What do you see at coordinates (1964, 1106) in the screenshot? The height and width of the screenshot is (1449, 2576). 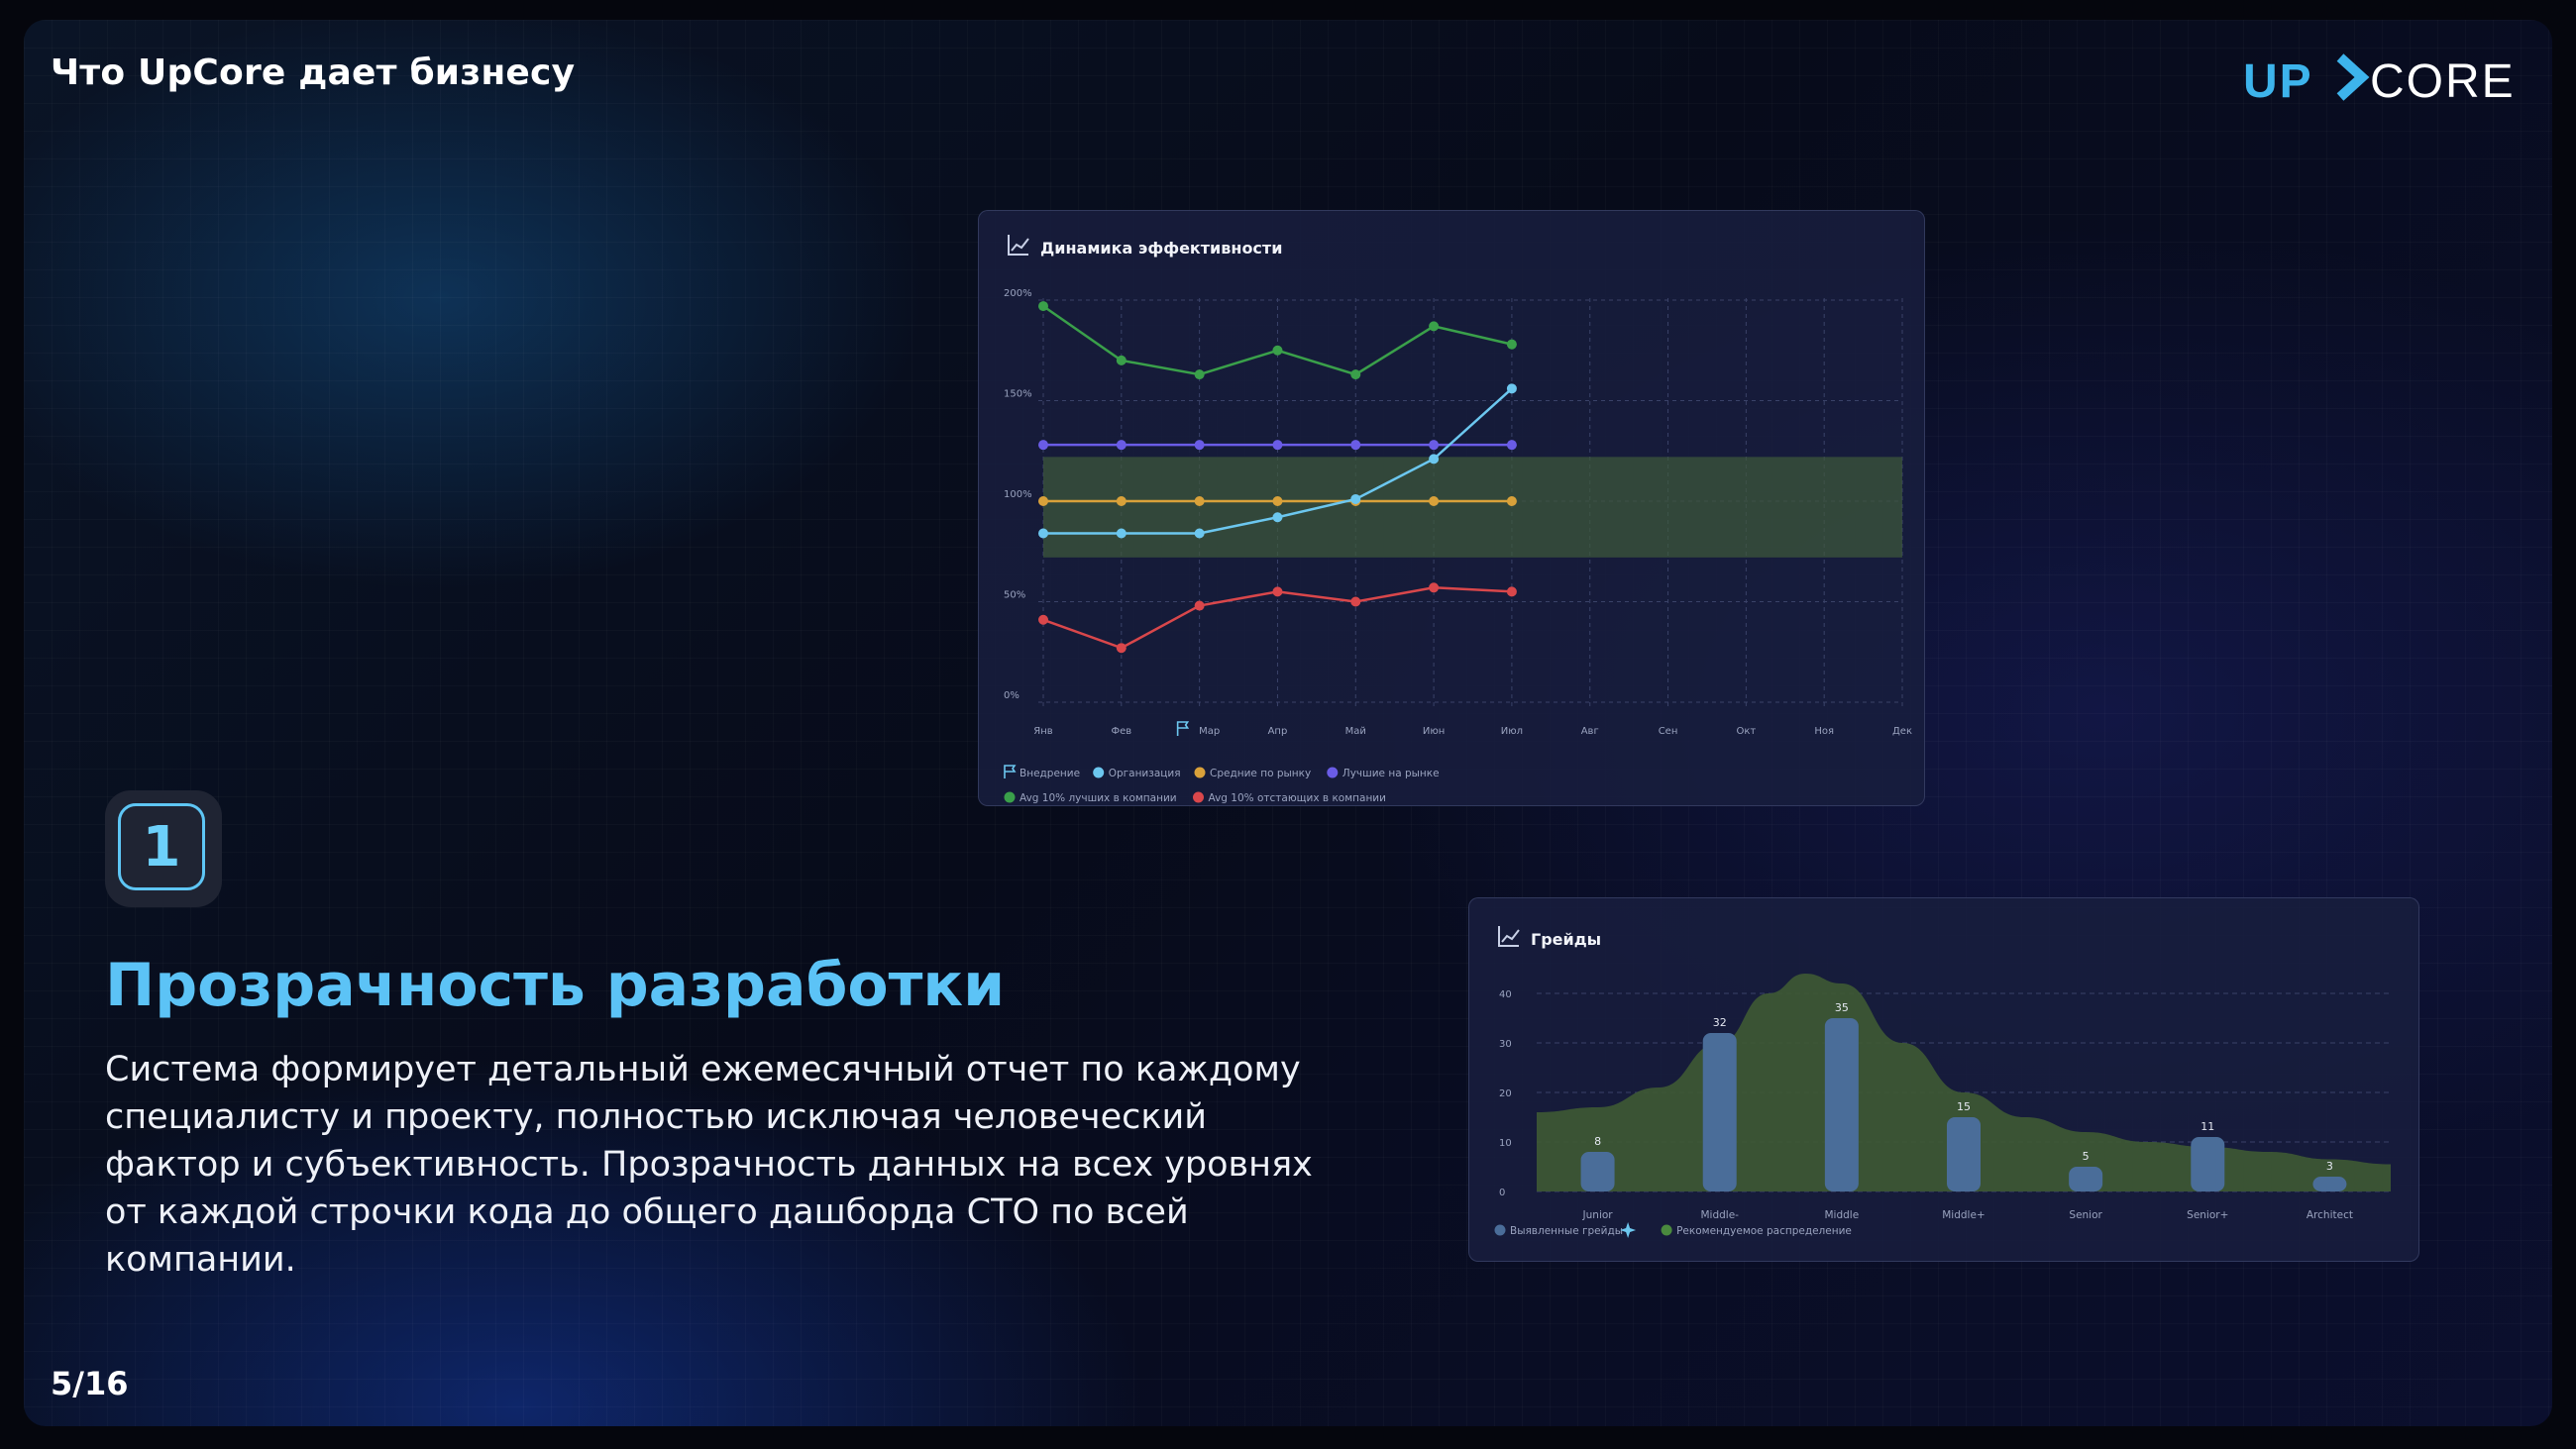 I see `bar-value-label: 15` at bounding box center [1964, 1106].